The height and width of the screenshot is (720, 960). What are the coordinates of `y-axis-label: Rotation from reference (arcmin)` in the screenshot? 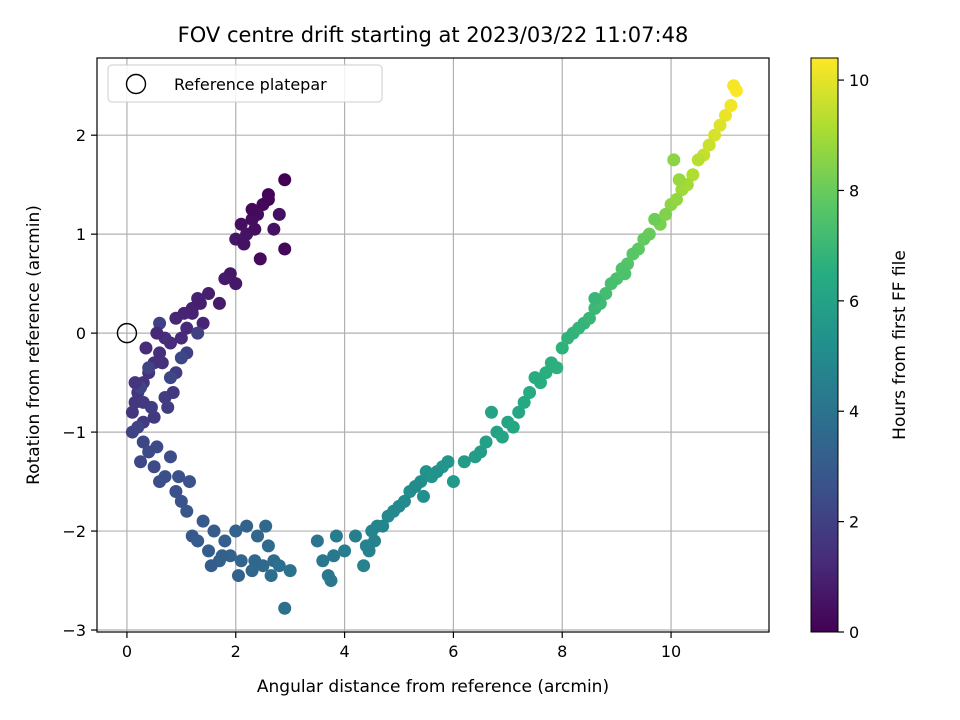 It's located at (34, 345).